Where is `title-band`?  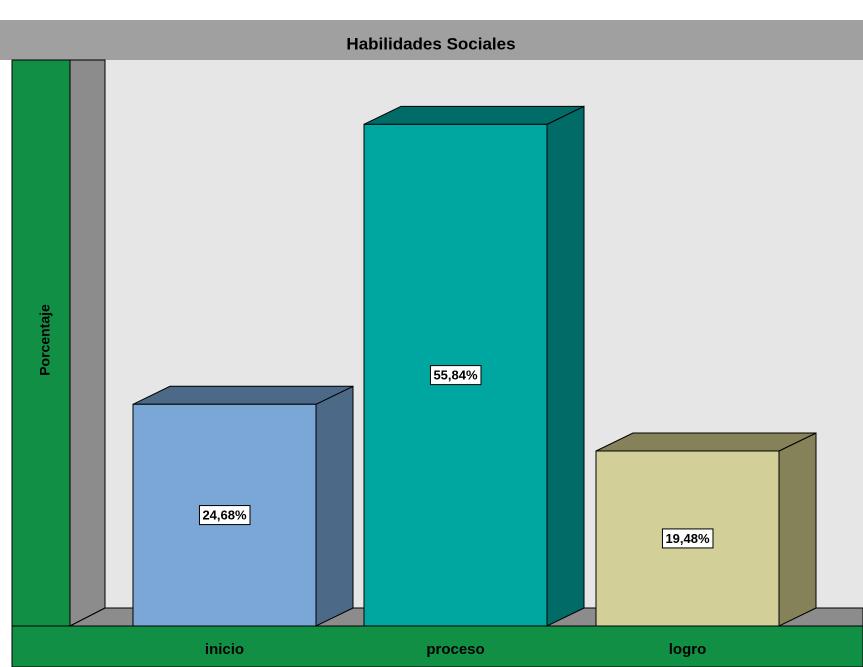 title-band is located at coordinates (431, 40).